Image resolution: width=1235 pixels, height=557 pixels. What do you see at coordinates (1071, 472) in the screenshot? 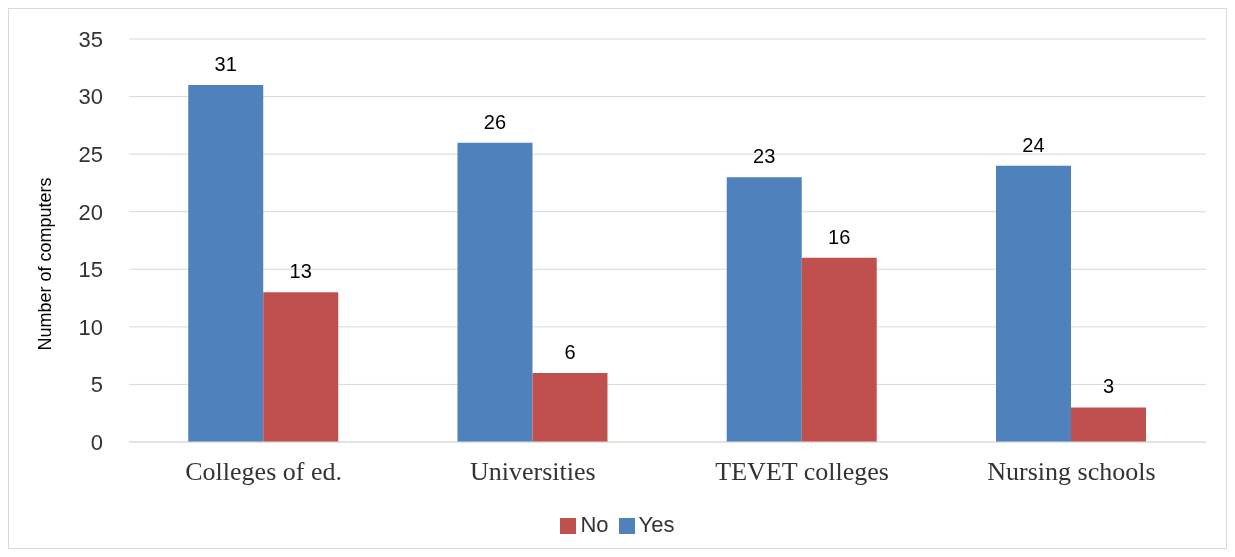
I see `x-tick-label: Nursing schools` at bounding box center [1071, 472].